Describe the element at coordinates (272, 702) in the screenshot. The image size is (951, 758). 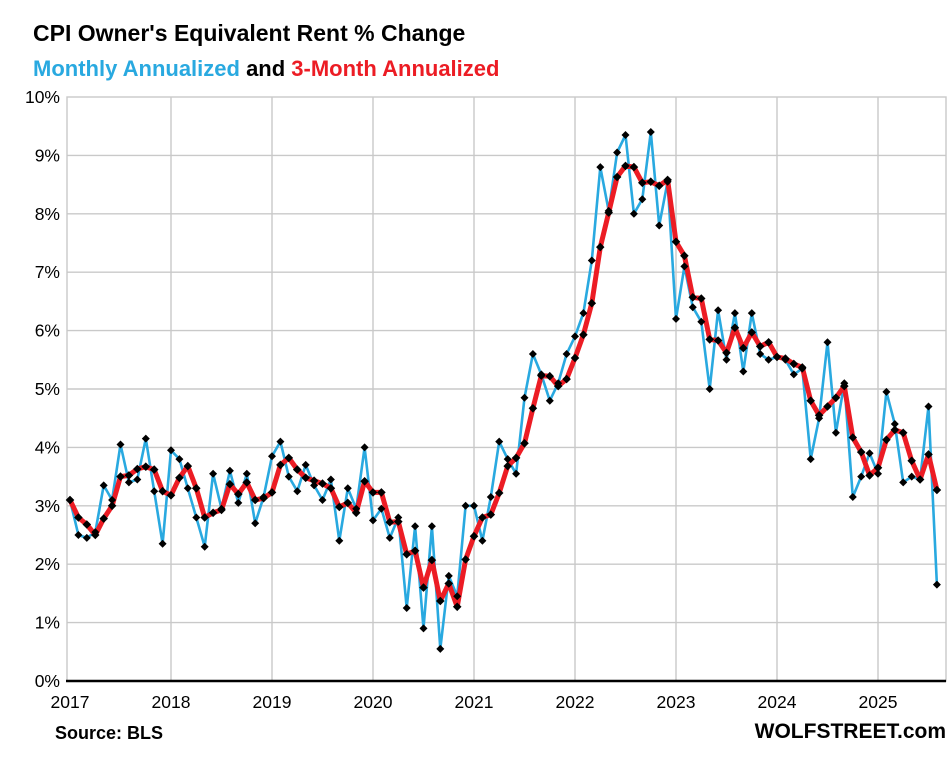
I see `x-axis-tick-label: 2019` at that location.